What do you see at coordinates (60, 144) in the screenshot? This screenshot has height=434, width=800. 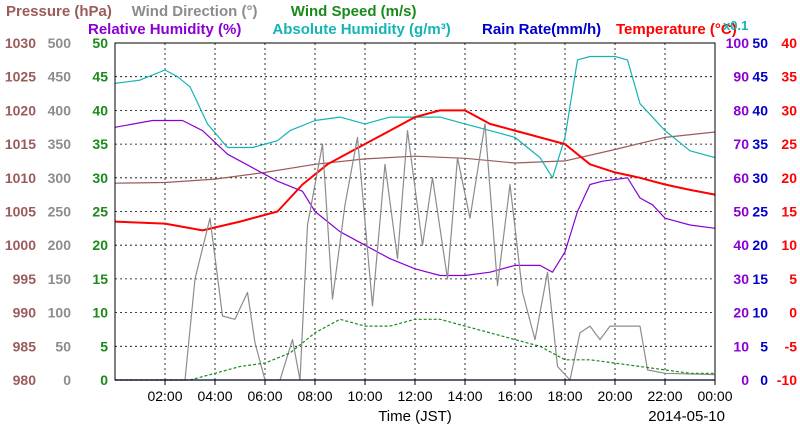 I see `y-tick-label: 350` at bounding box center [60, 144].